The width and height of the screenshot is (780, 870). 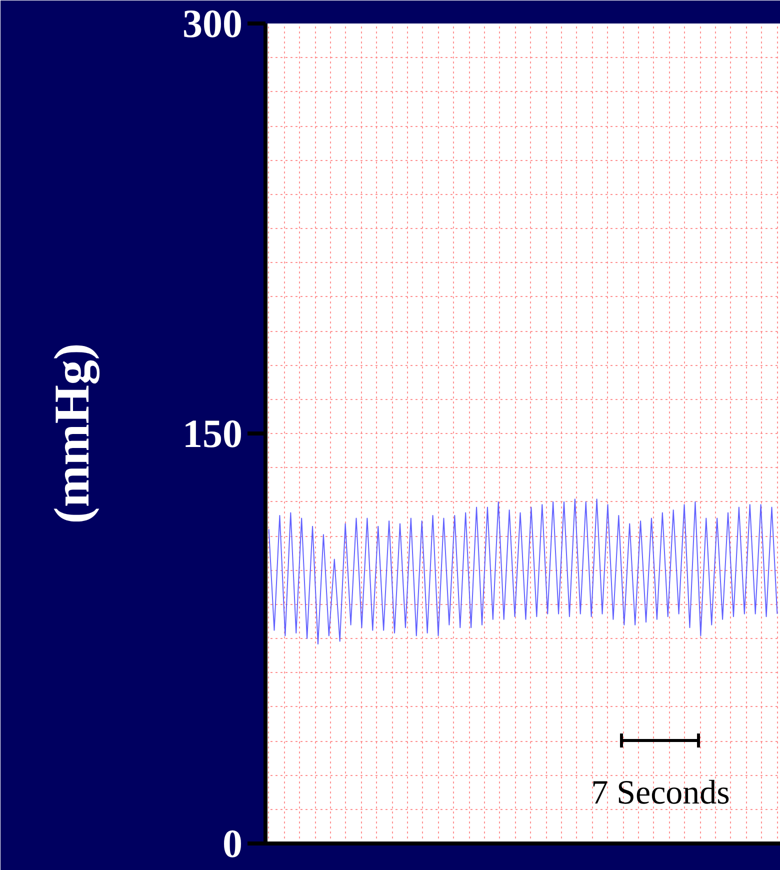 What do you see at coordinates (72, 433) in the screenshot?
I see `y-axis-title: (mmHg)` at bounding box center [72, 433].